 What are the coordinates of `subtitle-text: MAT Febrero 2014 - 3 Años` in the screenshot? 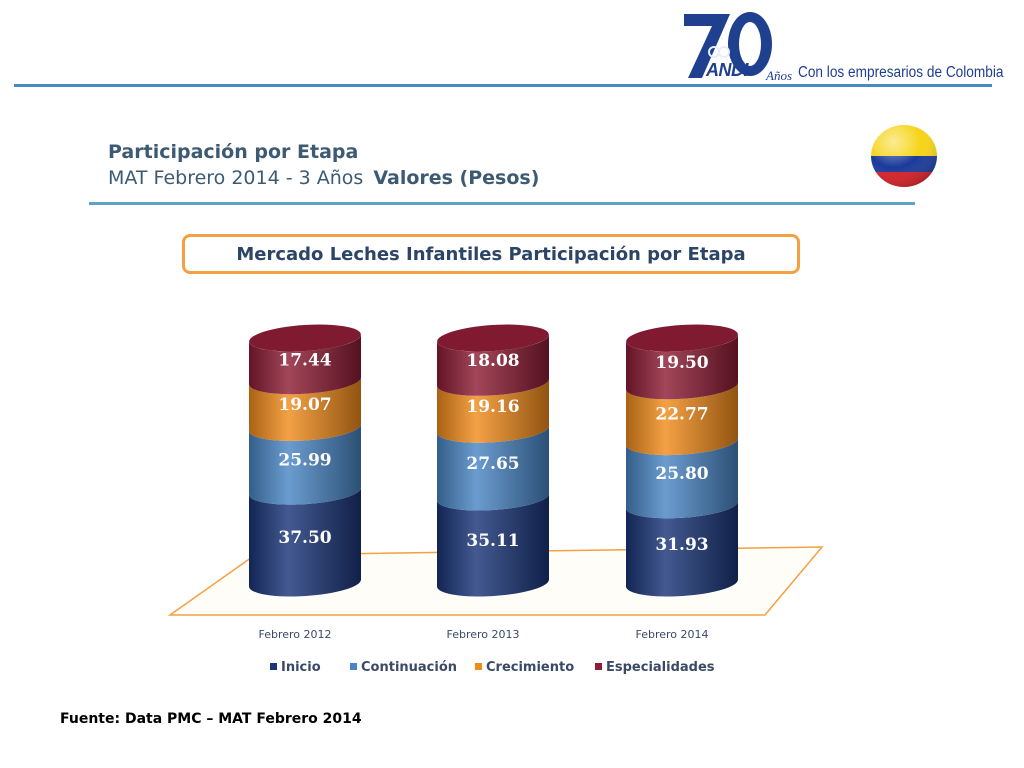 It's located at (236, 178).